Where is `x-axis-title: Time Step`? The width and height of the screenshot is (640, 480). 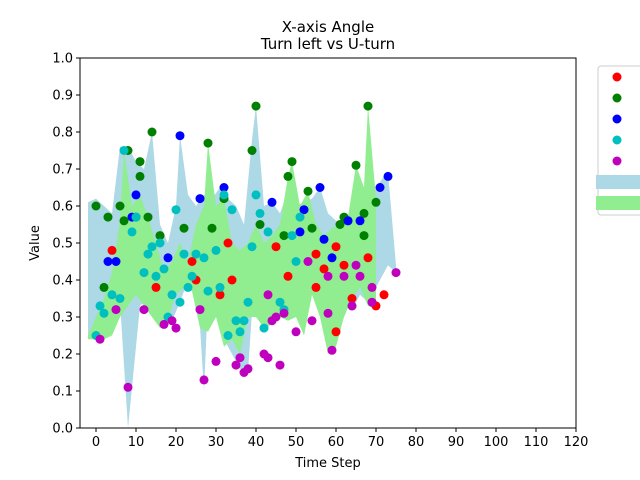 x-axis-title: Time Step is located at coordinates (327, 463).